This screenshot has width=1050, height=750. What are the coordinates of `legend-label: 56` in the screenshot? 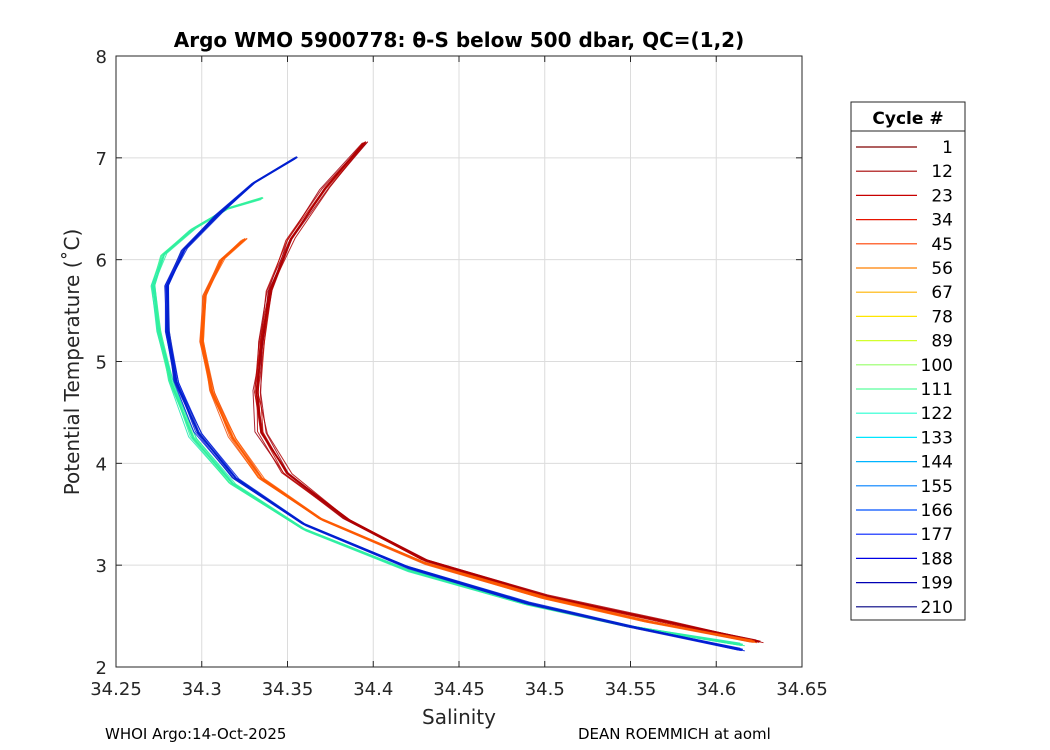 It's located at (942, 269).